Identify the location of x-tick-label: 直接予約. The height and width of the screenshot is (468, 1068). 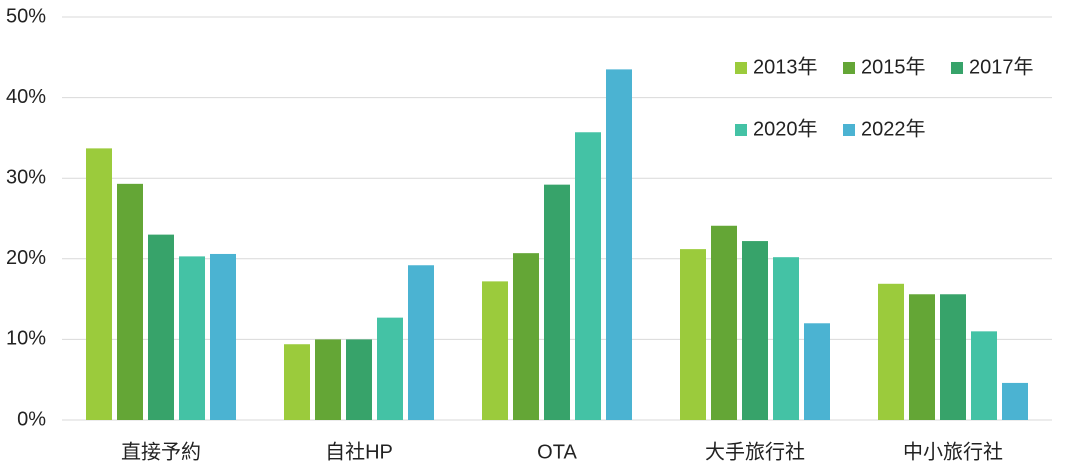
(161, 451).